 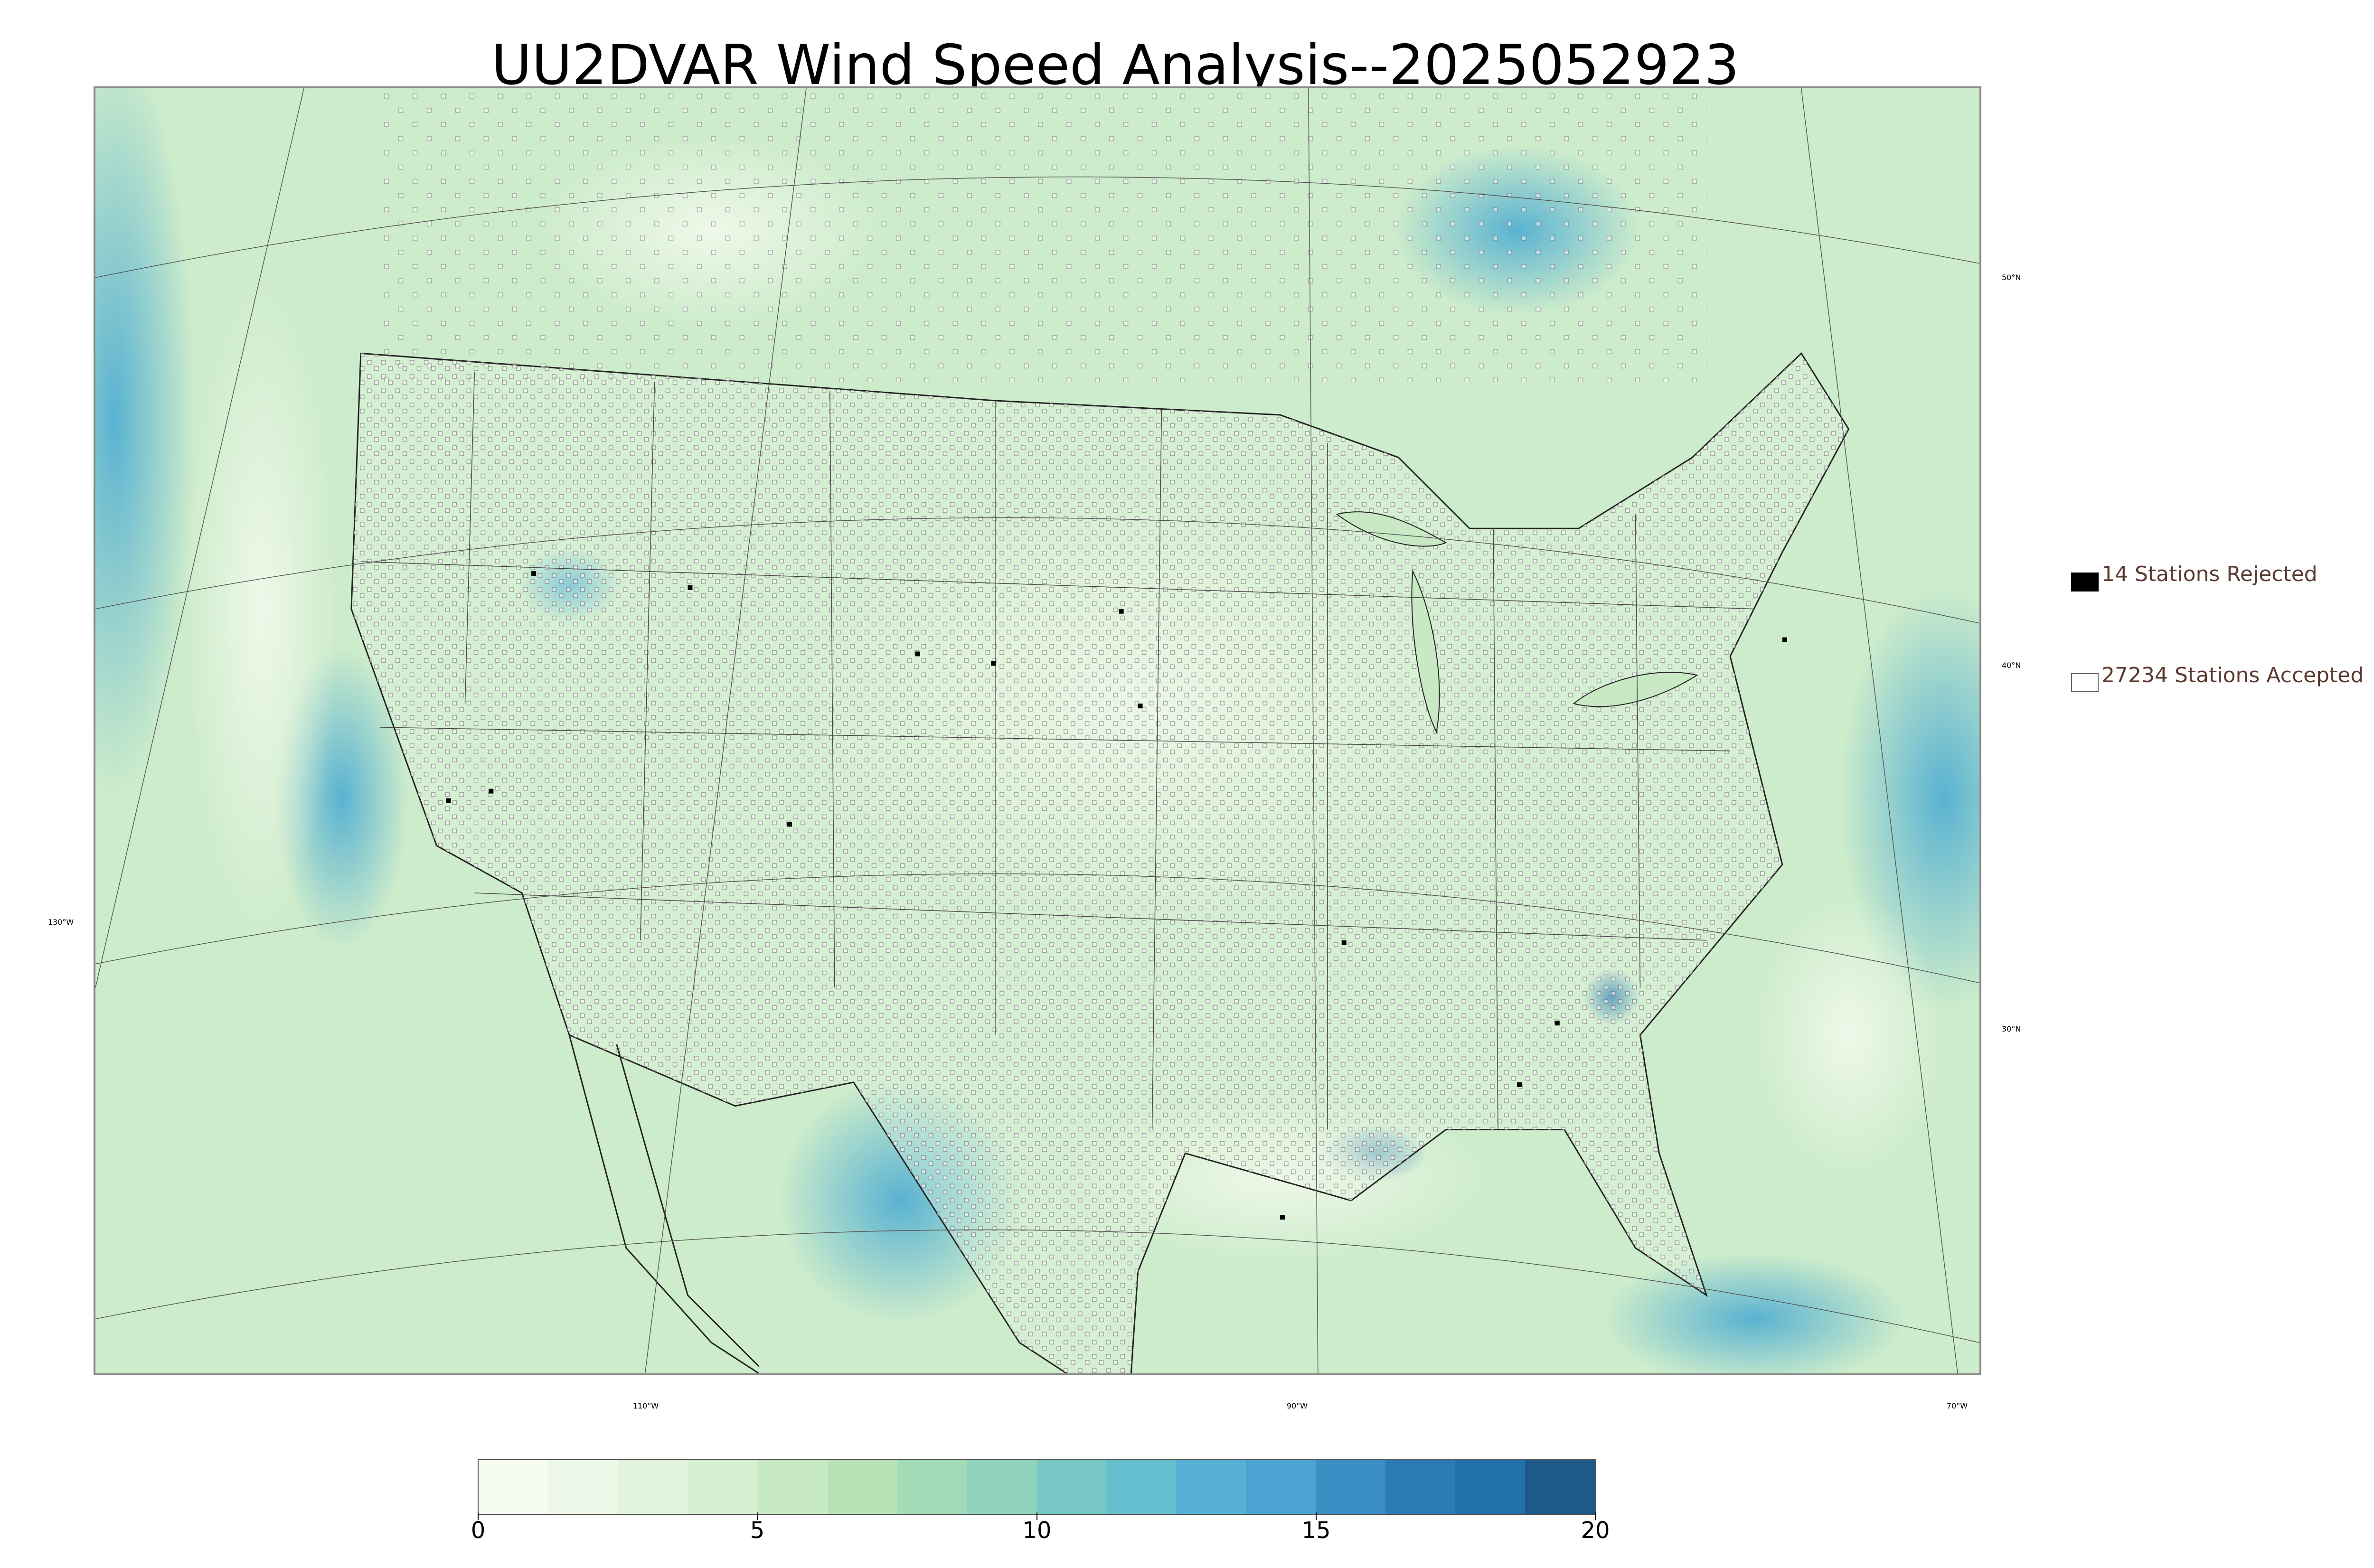 I want to click on lon-label-70w: 70°W, so click(x=1957, y=1406).